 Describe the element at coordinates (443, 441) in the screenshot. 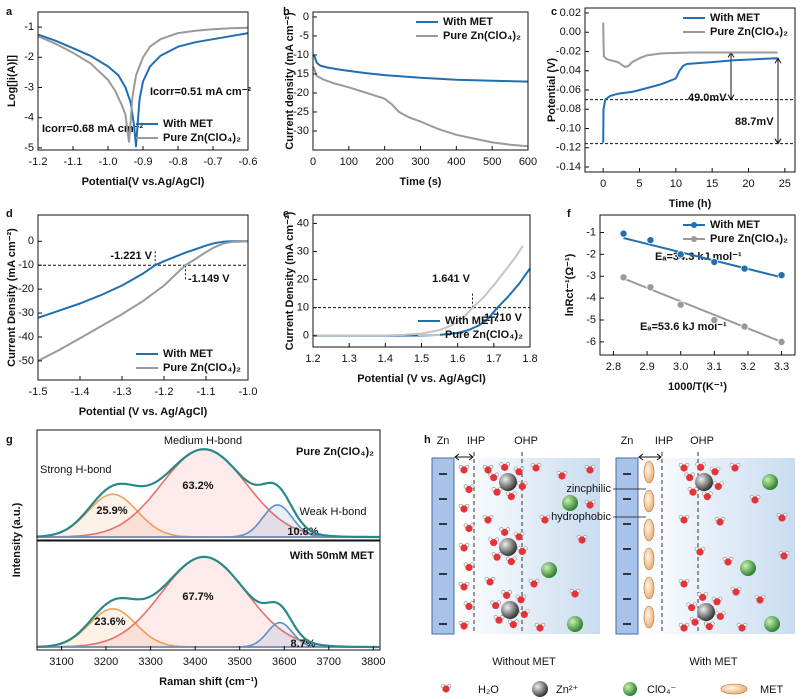

I see `electrode-label: Zn` at that location.